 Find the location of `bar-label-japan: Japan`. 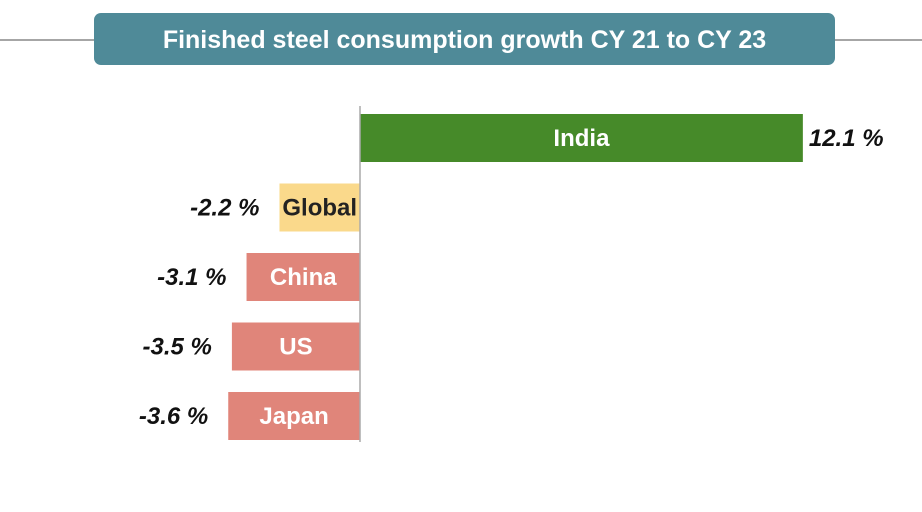

bar-label-japan: Japan is located at coordinates (293, 416).